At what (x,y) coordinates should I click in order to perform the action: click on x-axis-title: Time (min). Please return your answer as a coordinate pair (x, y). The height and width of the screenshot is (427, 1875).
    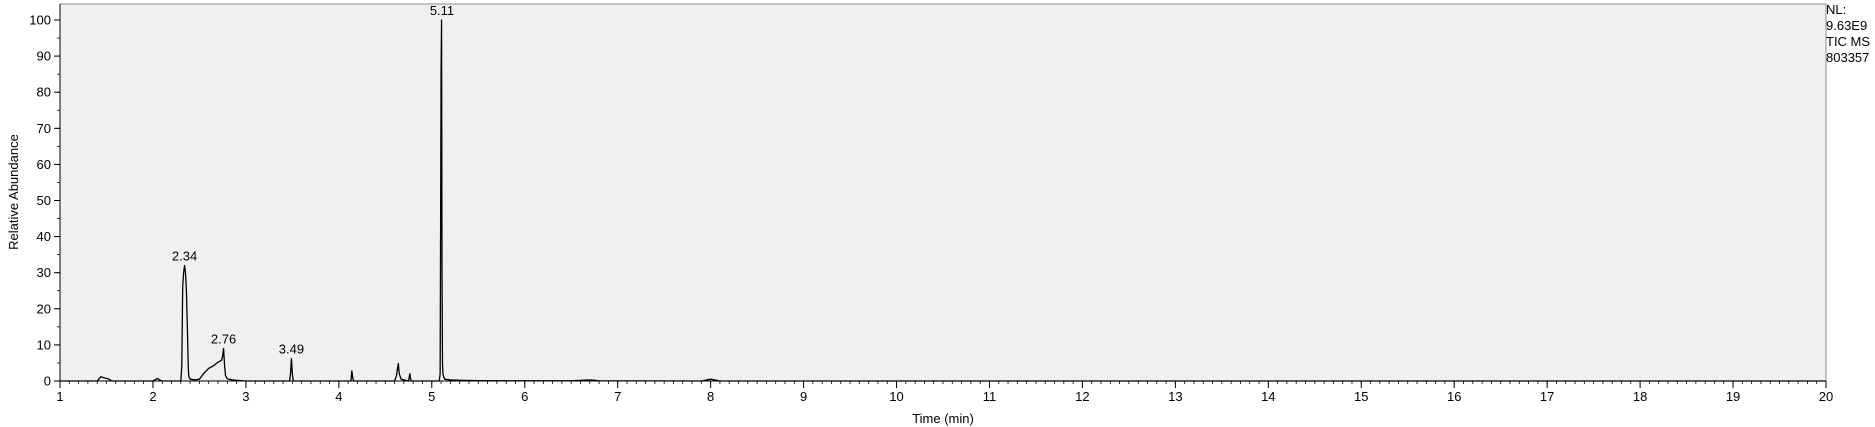
    Looking at the image, I should click on (943, 418).